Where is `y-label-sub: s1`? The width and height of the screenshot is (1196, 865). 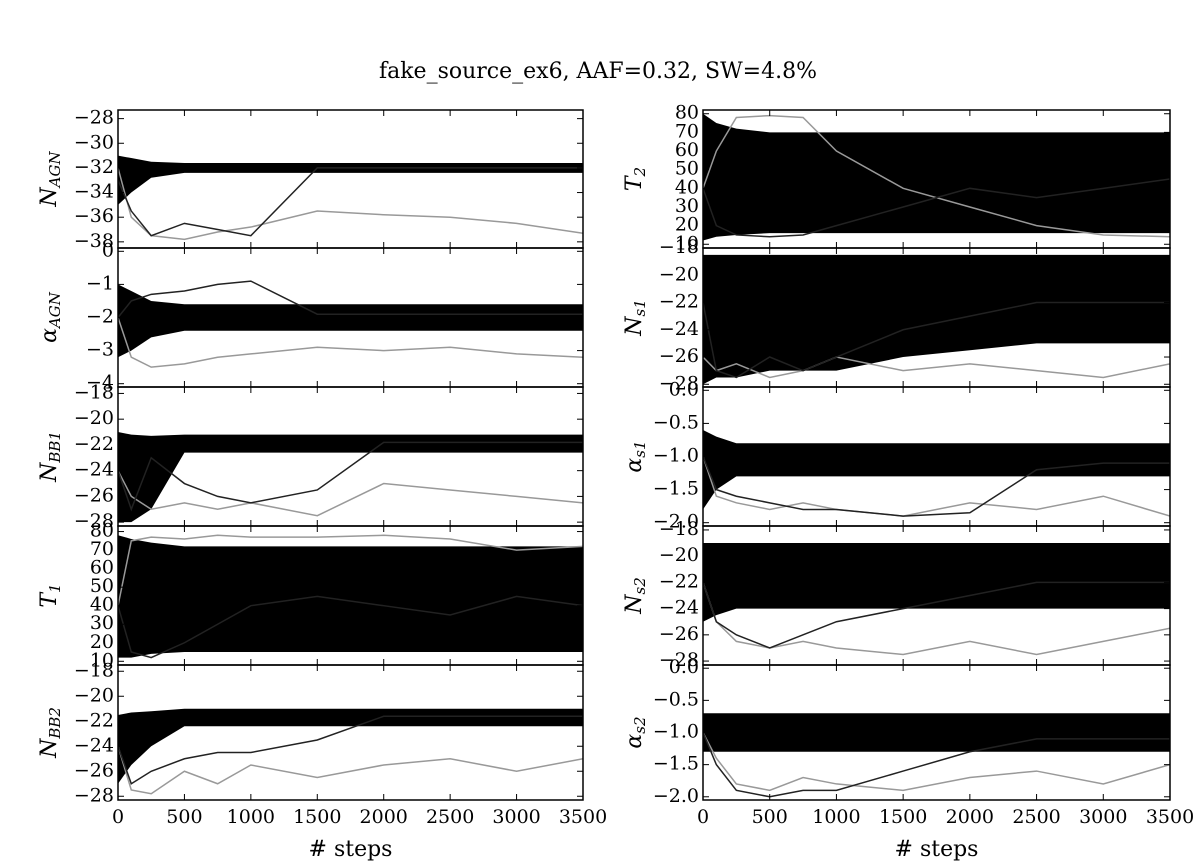 y-label-sub: s1 is located at coordinates (640, 448).